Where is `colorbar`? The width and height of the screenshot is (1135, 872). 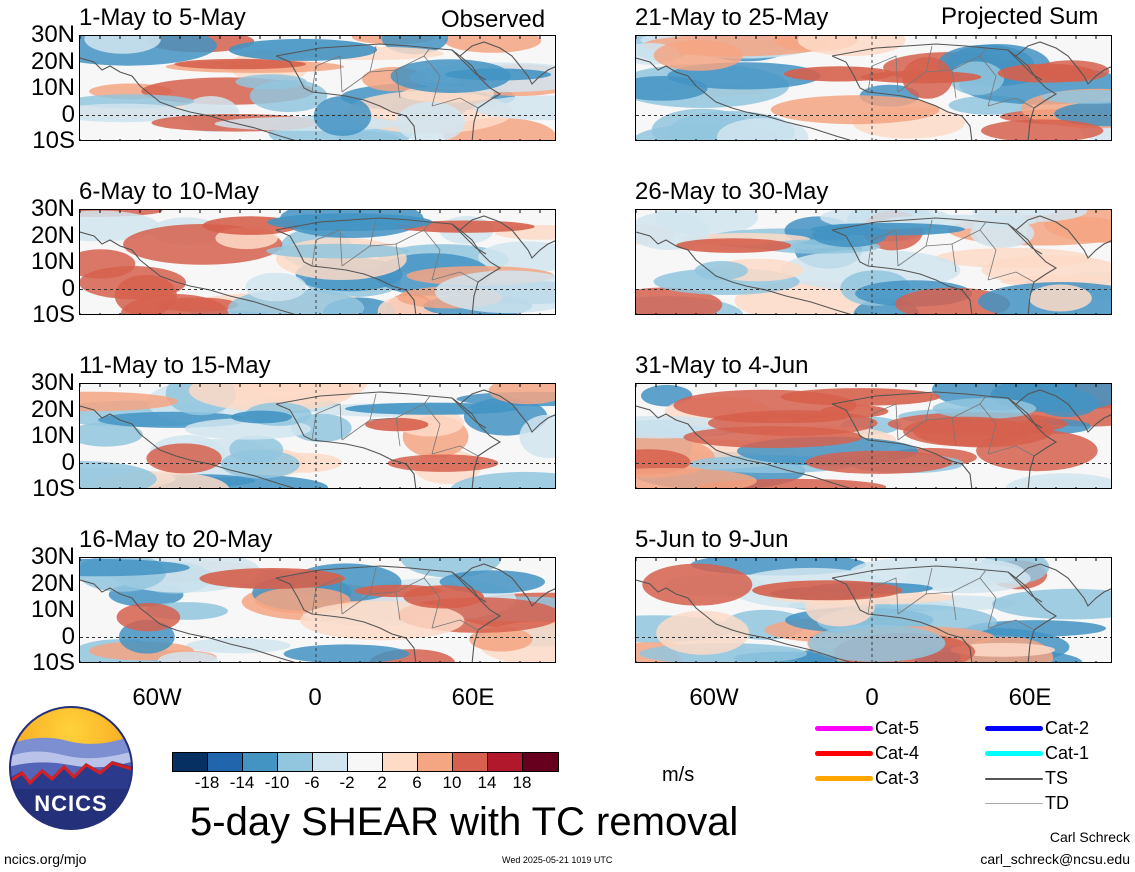 colorbar is located at coordinates (365, 762).